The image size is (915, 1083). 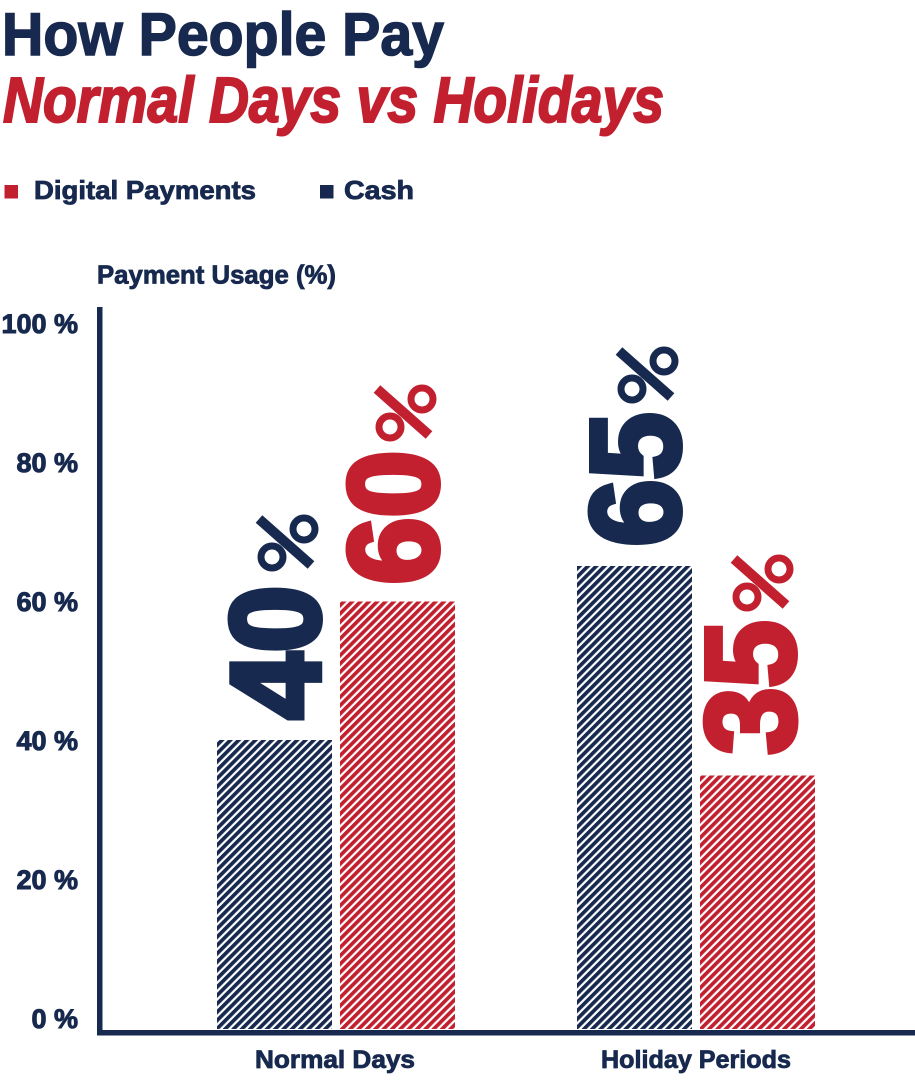 What do you see at coordinates (379, 190) in the screenshot?
I see `svg-text: Cash` at bounding box center [379, 190].